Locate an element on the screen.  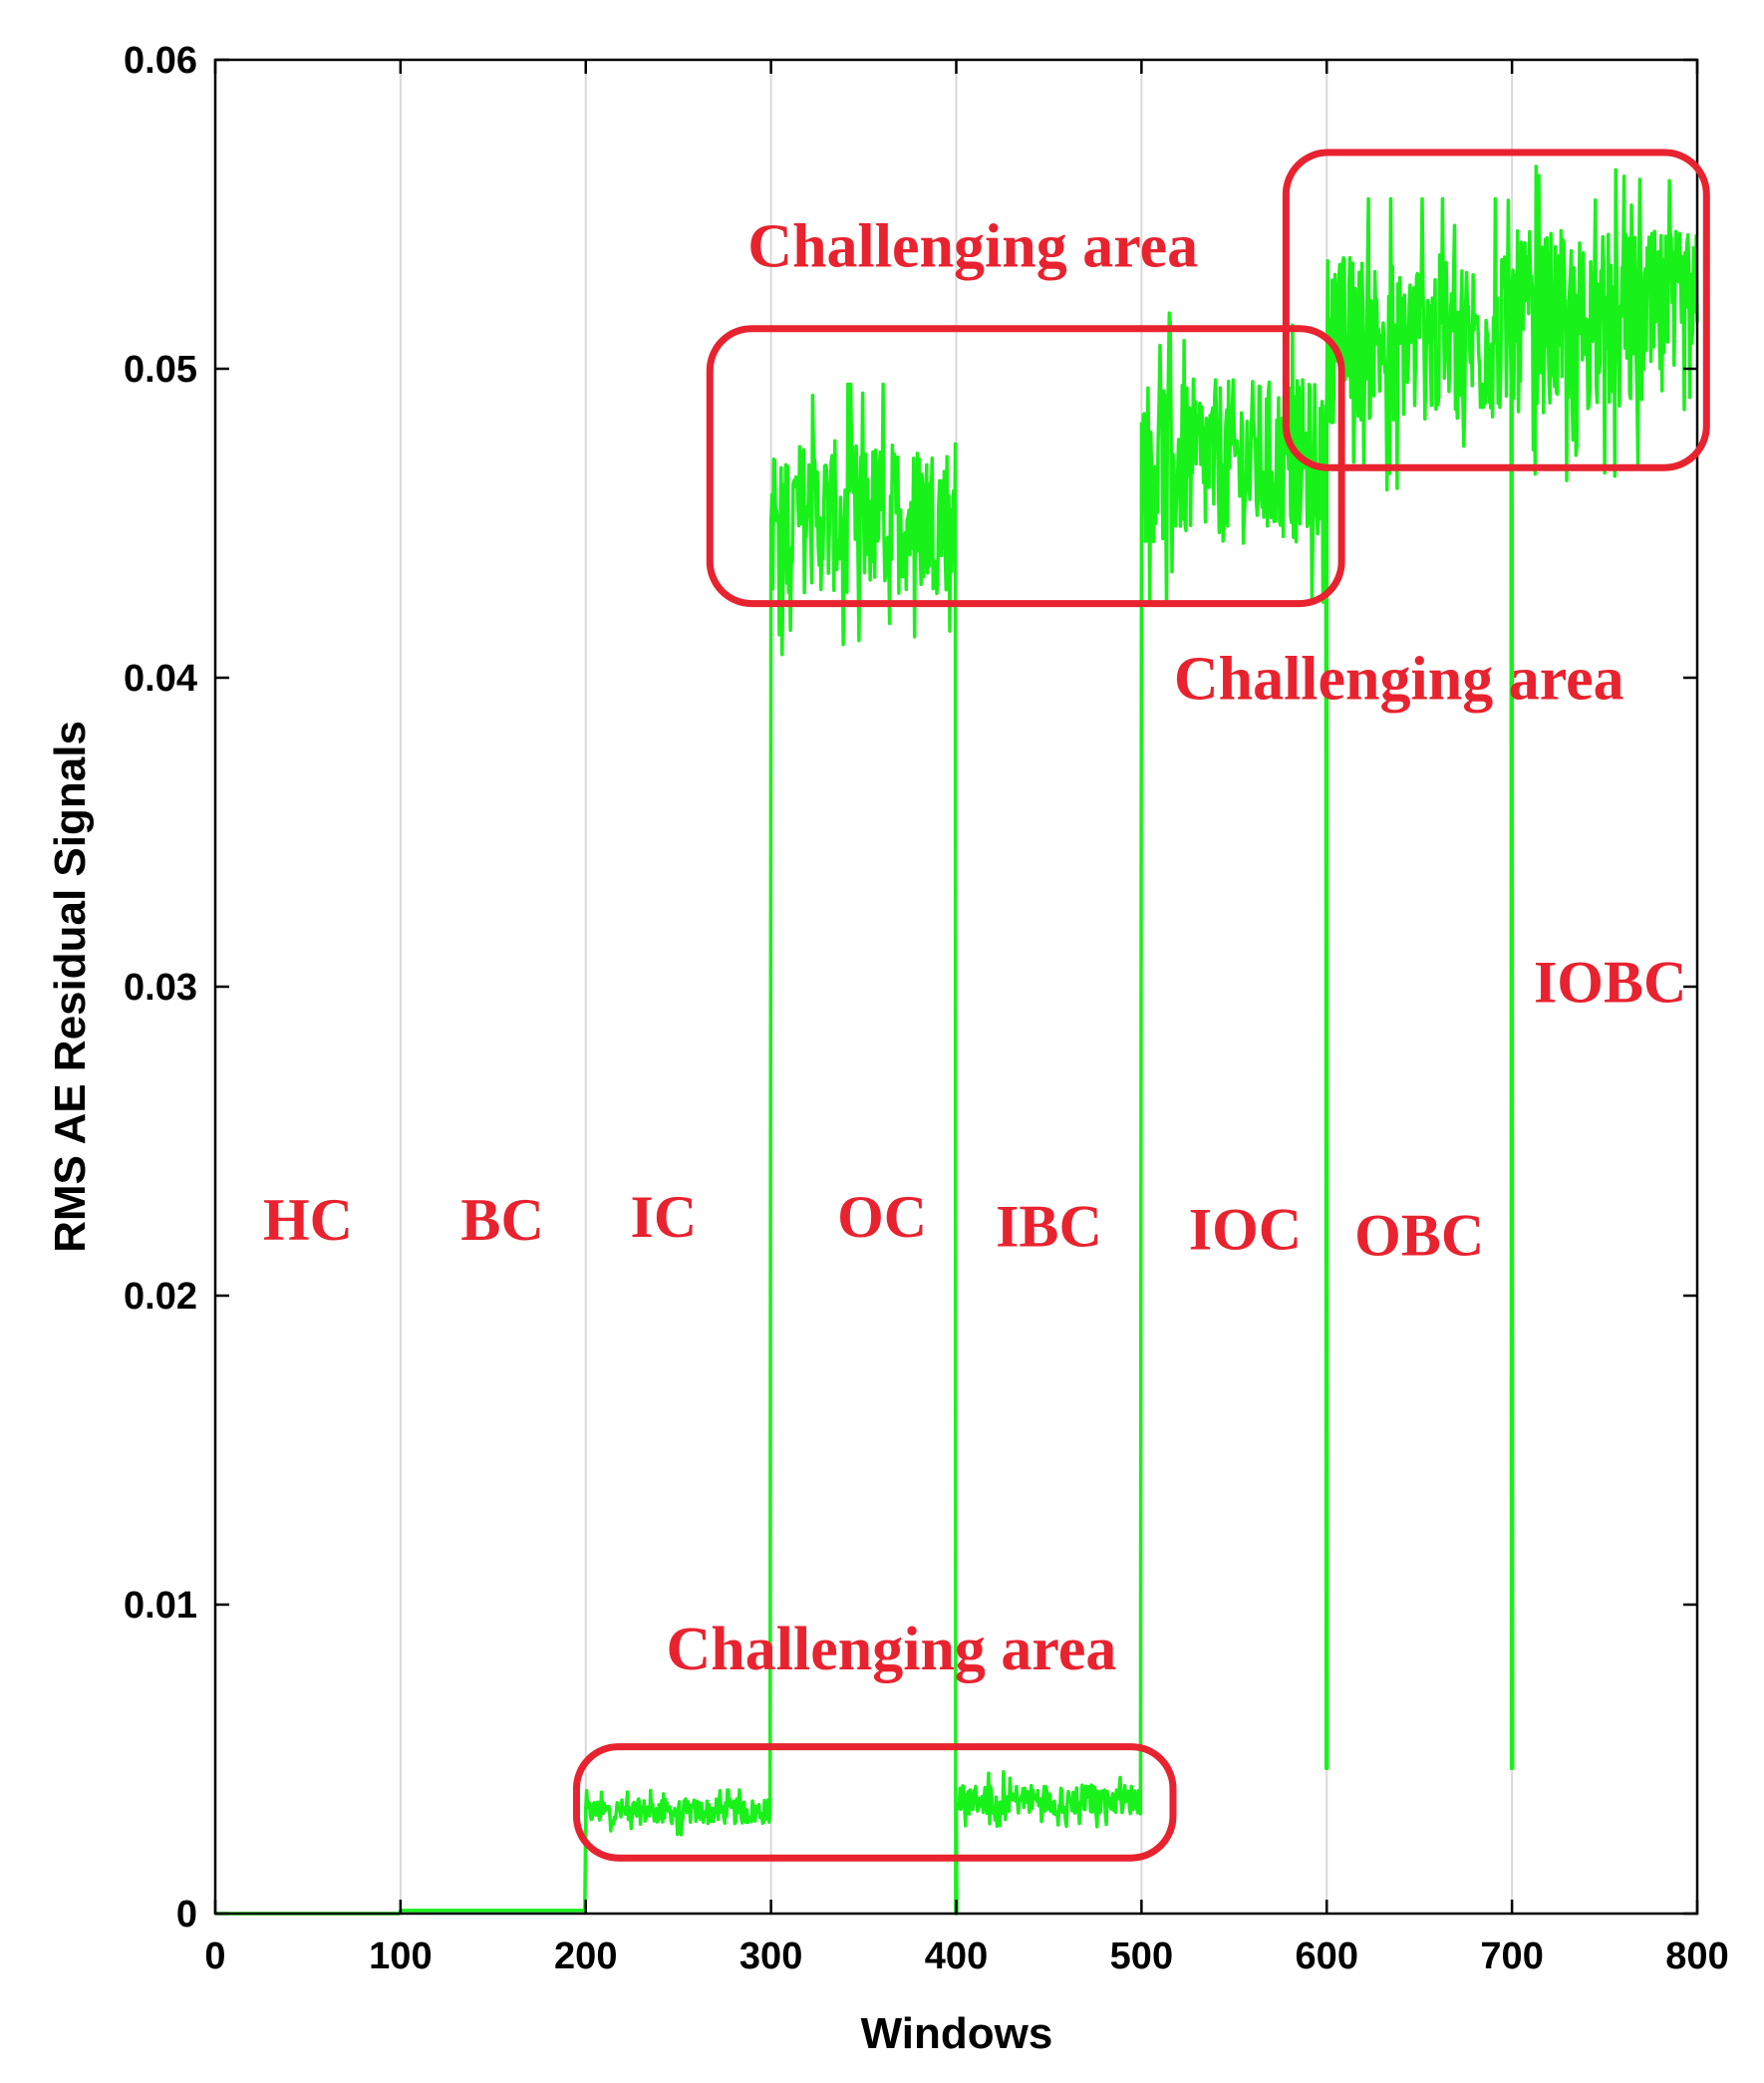
condition-label: IOBC is located at coordinates (1610, 983).